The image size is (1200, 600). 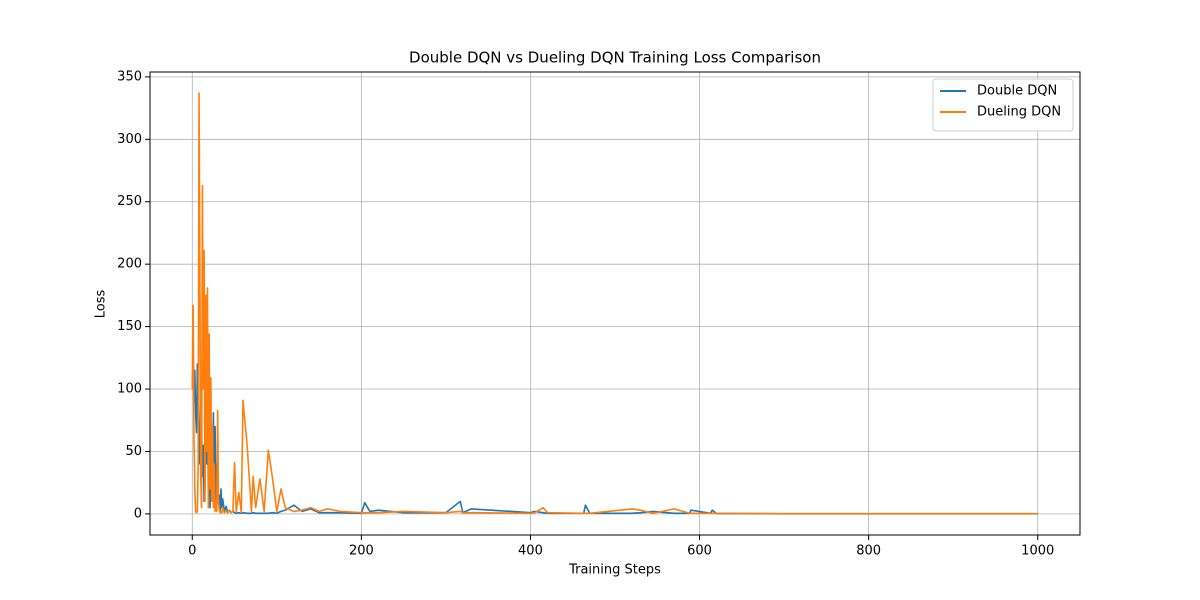 I want to click on x-tick-label: 200, so click(x=361, y=551).